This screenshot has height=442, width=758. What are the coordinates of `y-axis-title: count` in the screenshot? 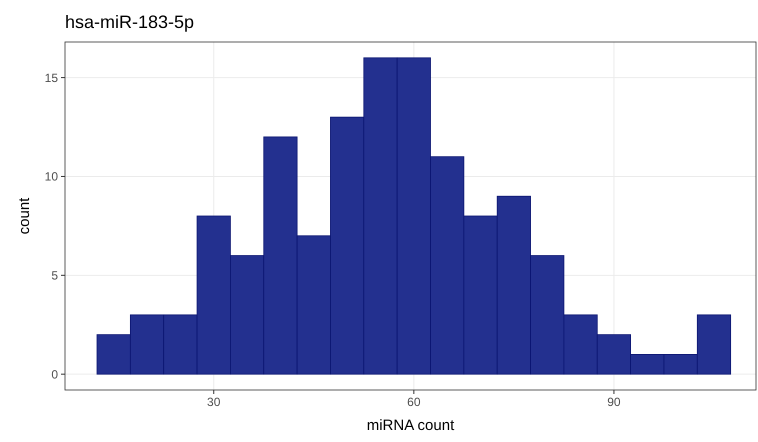 It's located at (24, 215).